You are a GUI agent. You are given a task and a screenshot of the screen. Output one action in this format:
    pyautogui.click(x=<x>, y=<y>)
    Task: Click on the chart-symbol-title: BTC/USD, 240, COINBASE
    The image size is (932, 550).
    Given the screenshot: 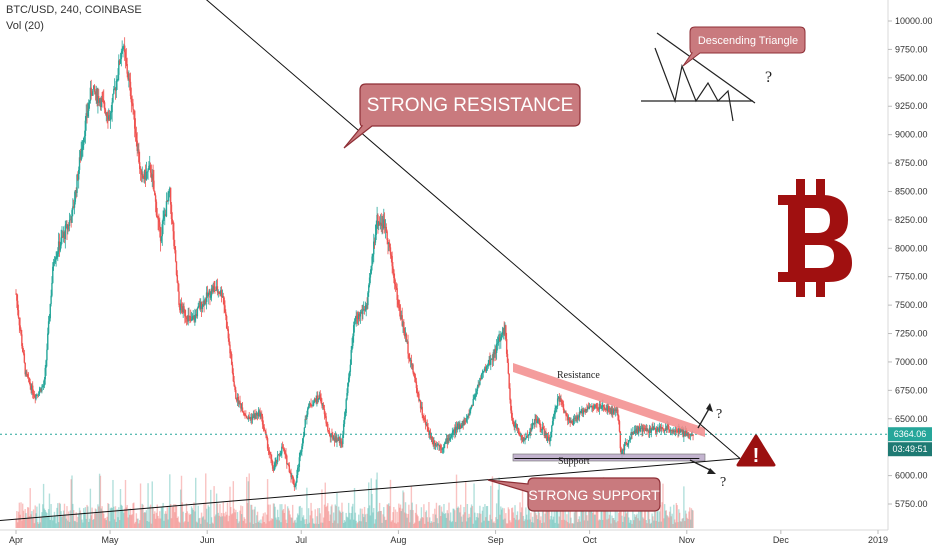 What is the action you would take?
    pyautogui.click(x=74, y=10)
    